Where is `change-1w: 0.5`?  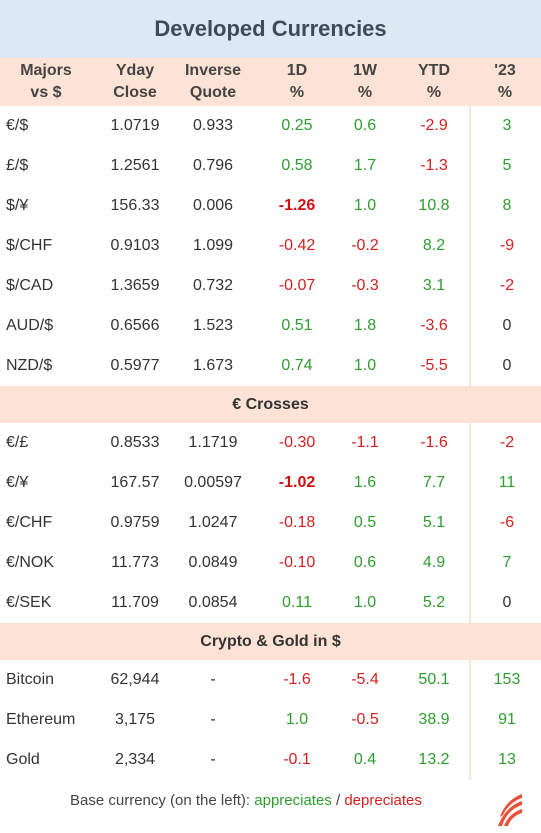
change-1w: 0.5 is located at coordinates (365, 522).